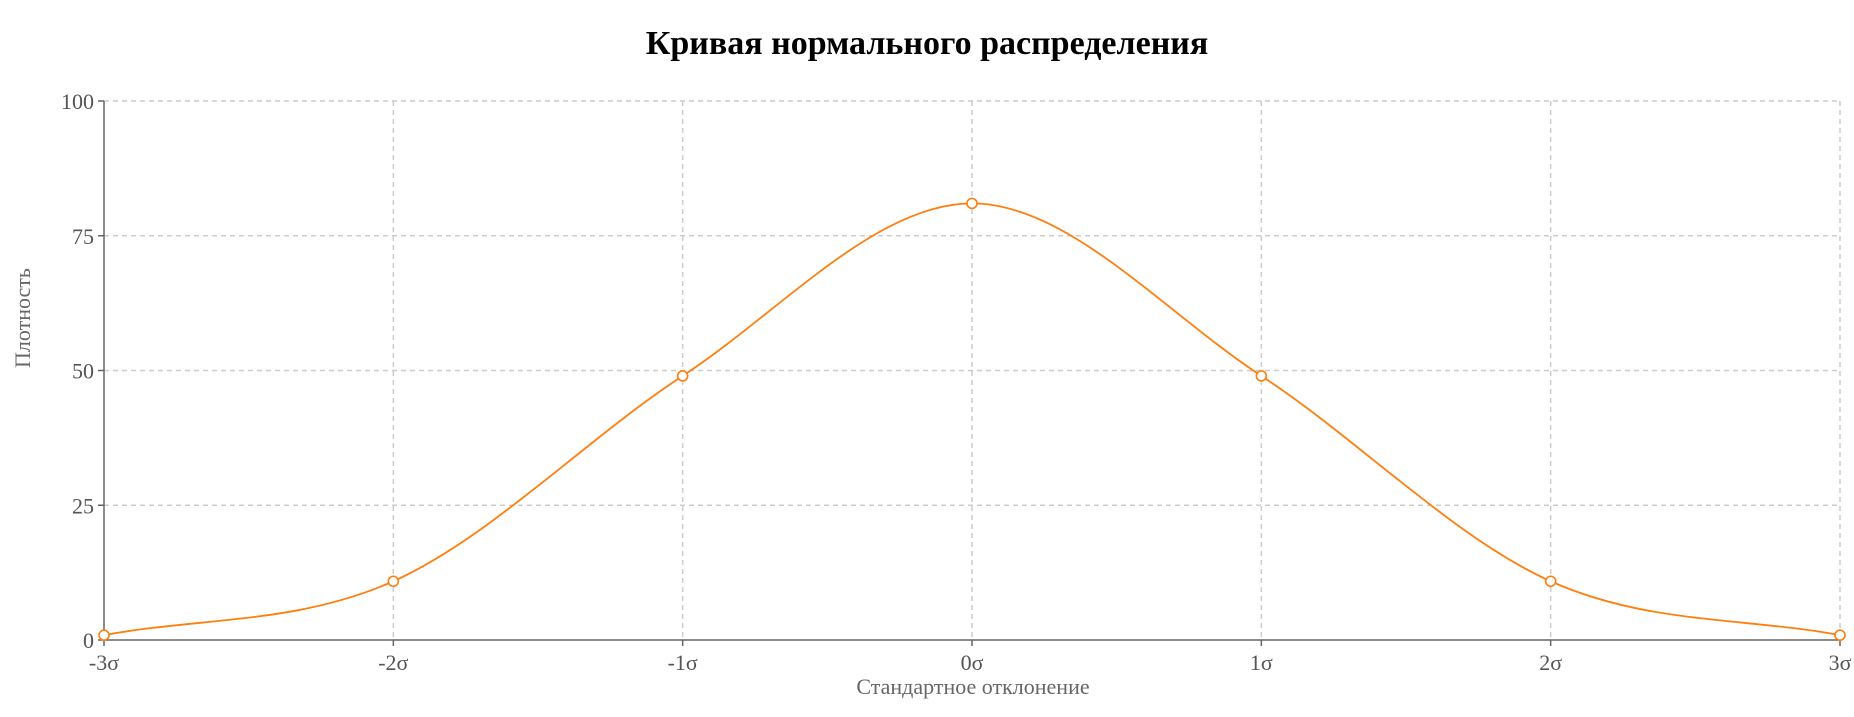 Image resolution: width=1854 pixels, height=717 pixels. What do you see at coordinates (972, 686) in the screenshot?
I see `x-axis-title: Стандартное отклонение` at bounding box center [972, 686].